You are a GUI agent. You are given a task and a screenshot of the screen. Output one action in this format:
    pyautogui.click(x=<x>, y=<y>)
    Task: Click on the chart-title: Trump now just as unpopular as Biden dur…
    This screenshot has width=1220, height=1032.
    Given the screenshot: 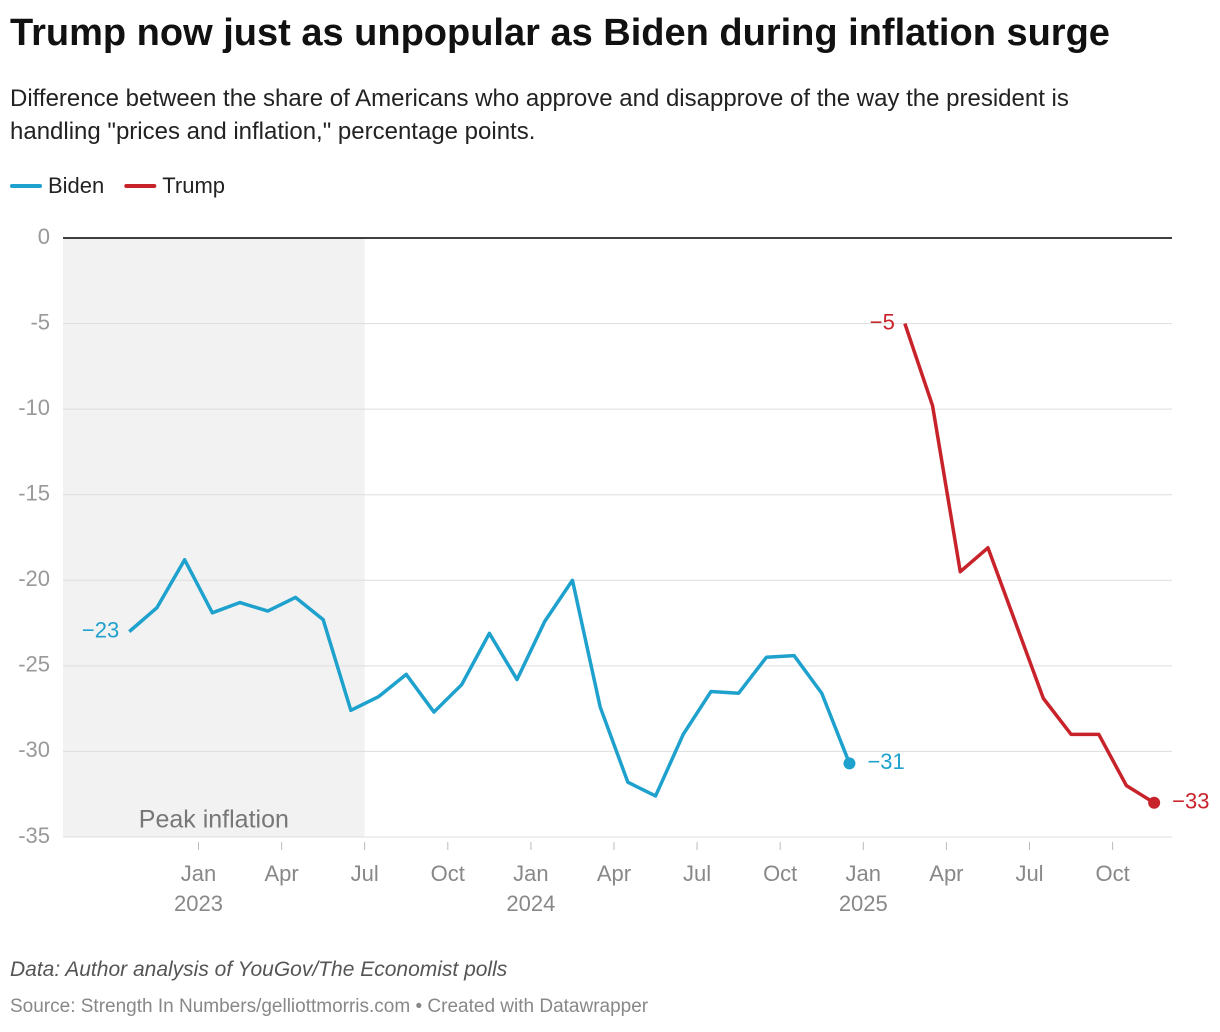 What is the action you would take?
    pyautogui.click(x=560, y=33)
    